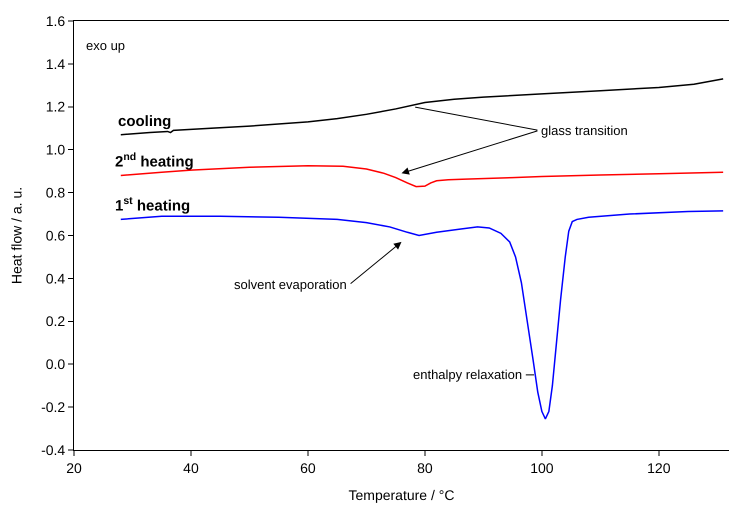 Image resolution: width=731 pixels, height=511 pixels. I want to click on x-axis-title: Temperature / °C, so click(401, 495).